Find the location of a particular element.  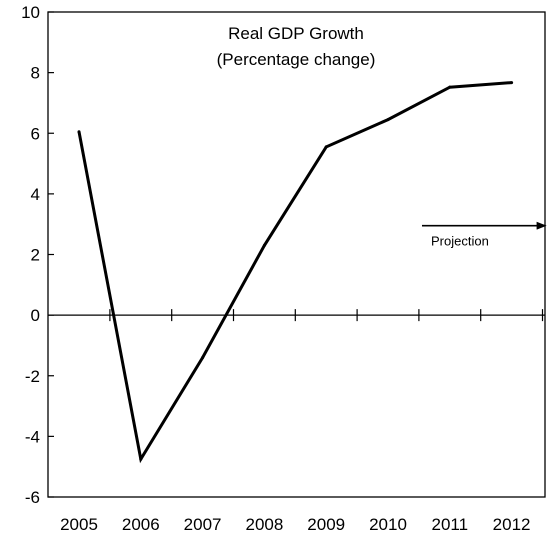

y-axis: -6 -4 -2 0 2 4 6 8 10 is located at coordinates (37, 255).